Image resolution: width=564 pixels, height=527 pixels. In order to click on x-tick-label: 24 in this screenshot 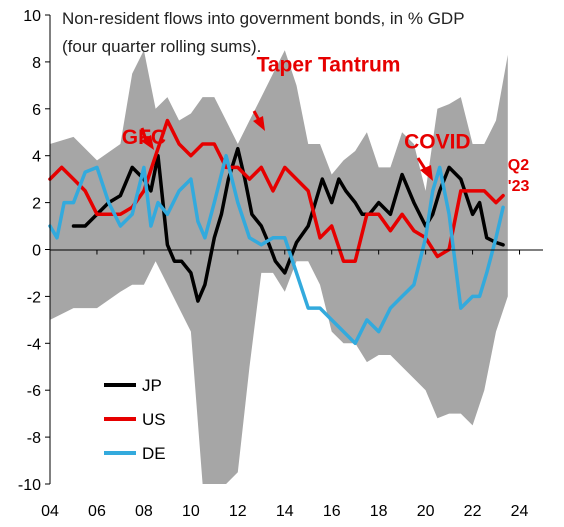, I will do `click(520, 511)`.